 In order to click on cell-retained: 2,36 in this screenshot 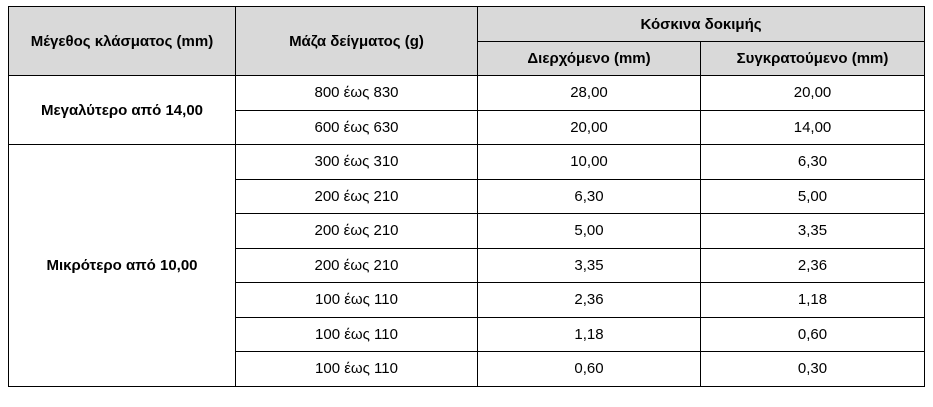, I will do `click(812, 265)`.